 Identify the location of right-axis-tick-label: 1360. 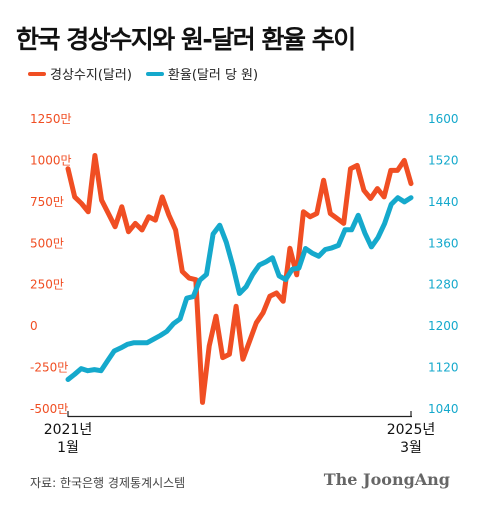
(443, 243).